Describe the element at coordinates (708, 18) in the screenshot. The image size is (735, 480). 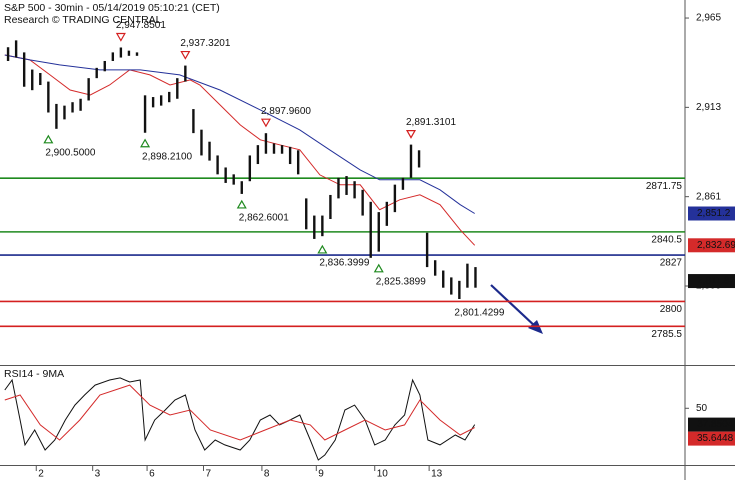
I see `y-tick-label: 2,965` at that location.